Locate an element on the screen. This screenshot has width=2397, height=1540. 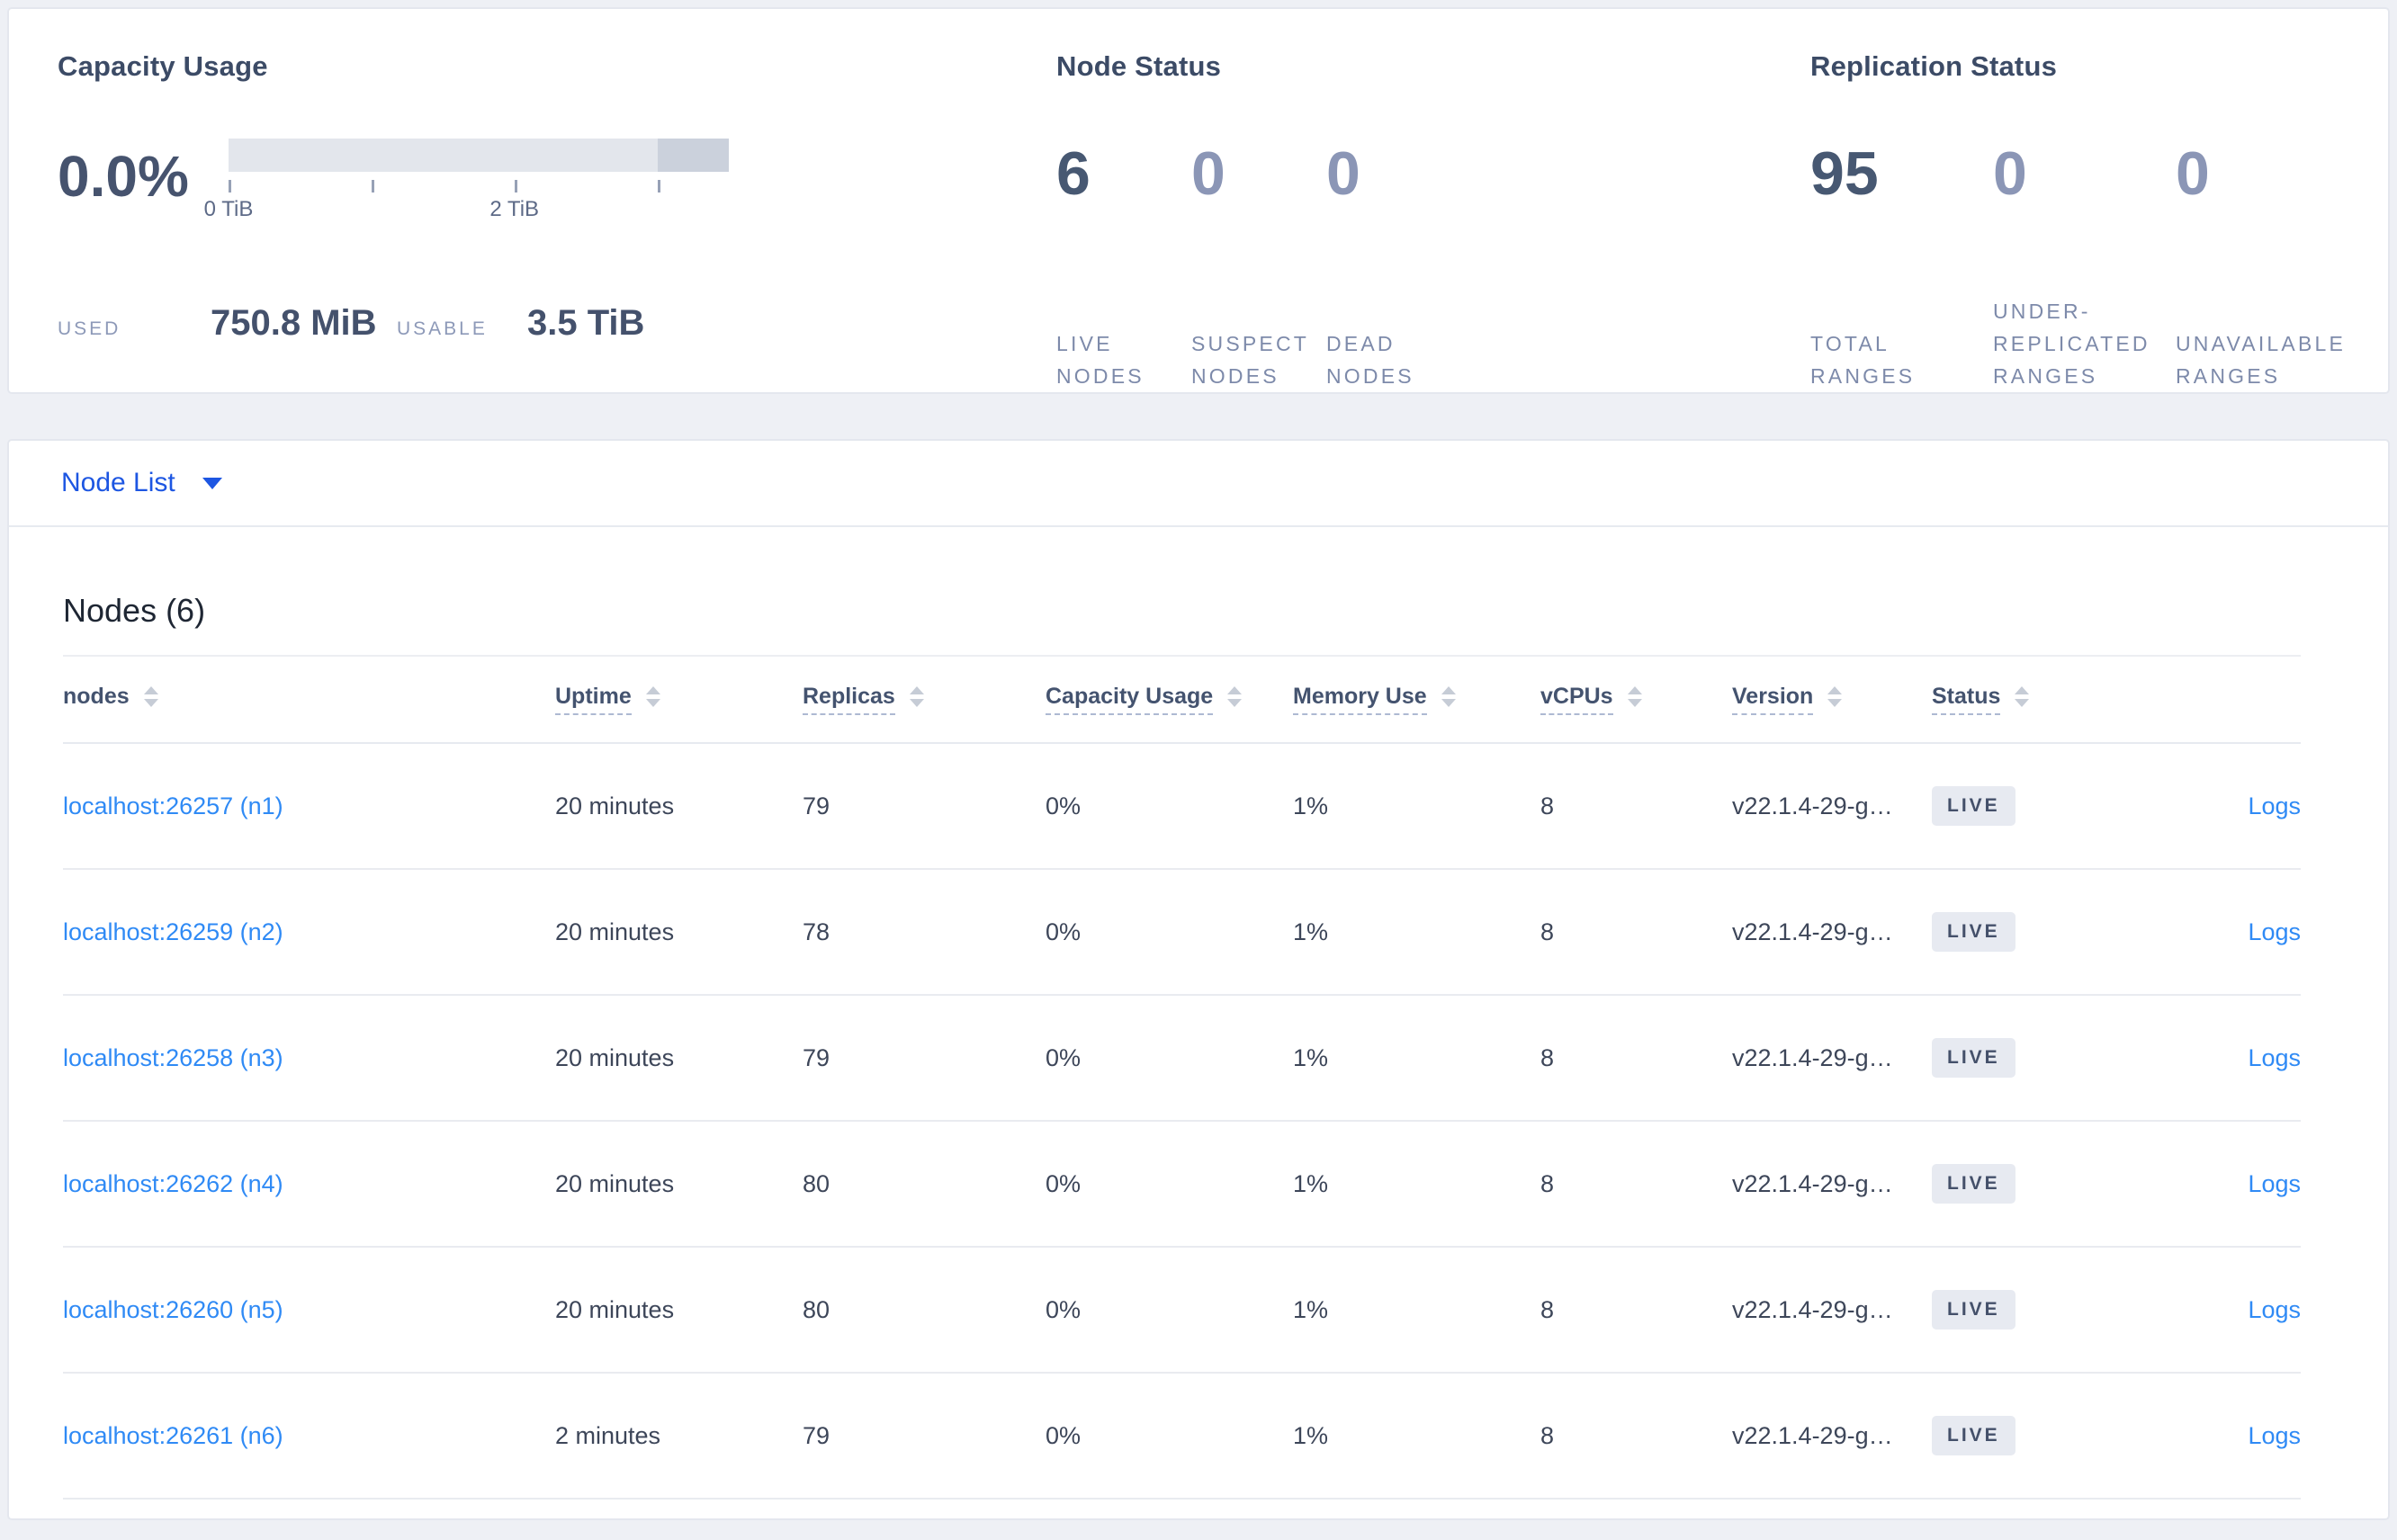
column-header: Status is located at coordinates (2033, 699).